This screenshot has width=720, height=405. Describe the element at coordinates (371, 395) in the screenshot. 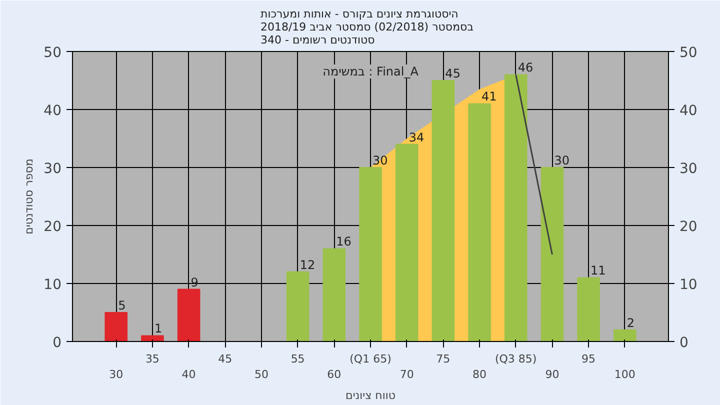

I see `x-axis-title: טווח ציונים` at that location.